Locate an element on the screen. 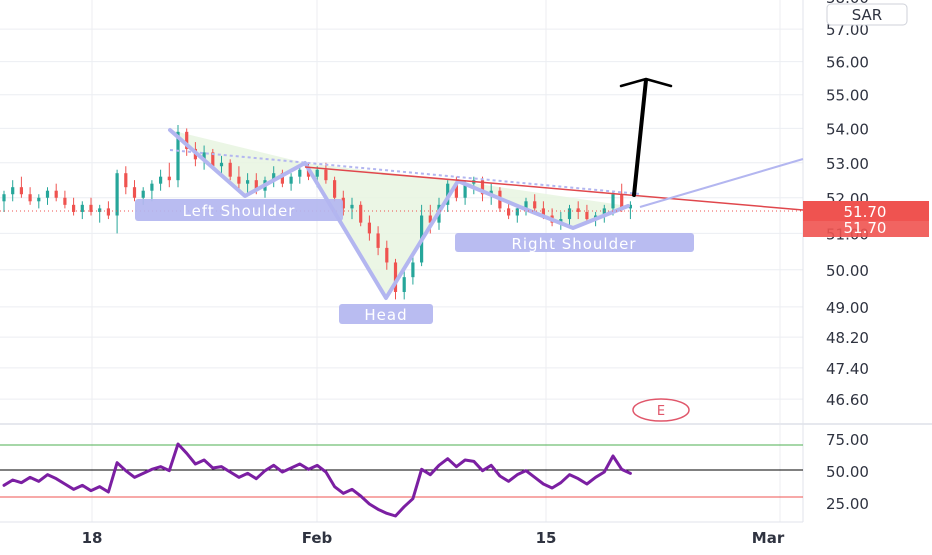  rsi-label-50: 50.00 is located at coordinates (847, 472).